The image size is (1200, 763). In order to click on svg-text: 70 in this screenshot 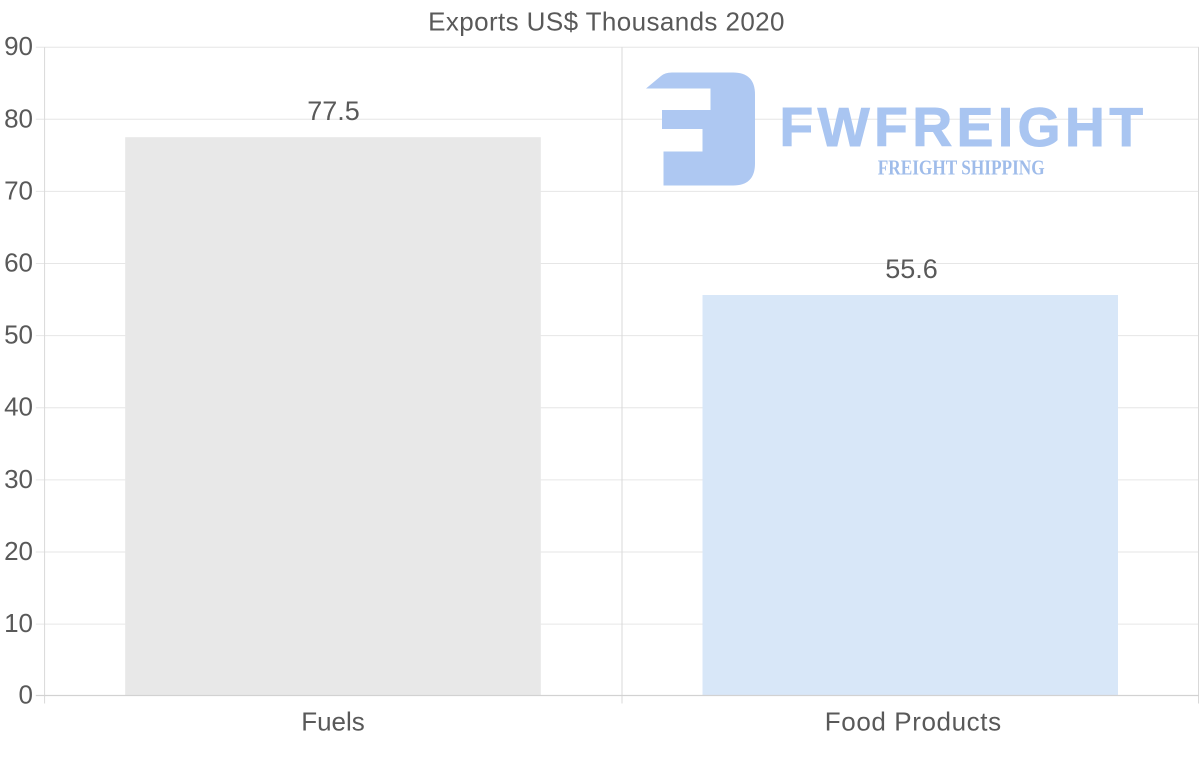, I will do `click(18, 190)`.